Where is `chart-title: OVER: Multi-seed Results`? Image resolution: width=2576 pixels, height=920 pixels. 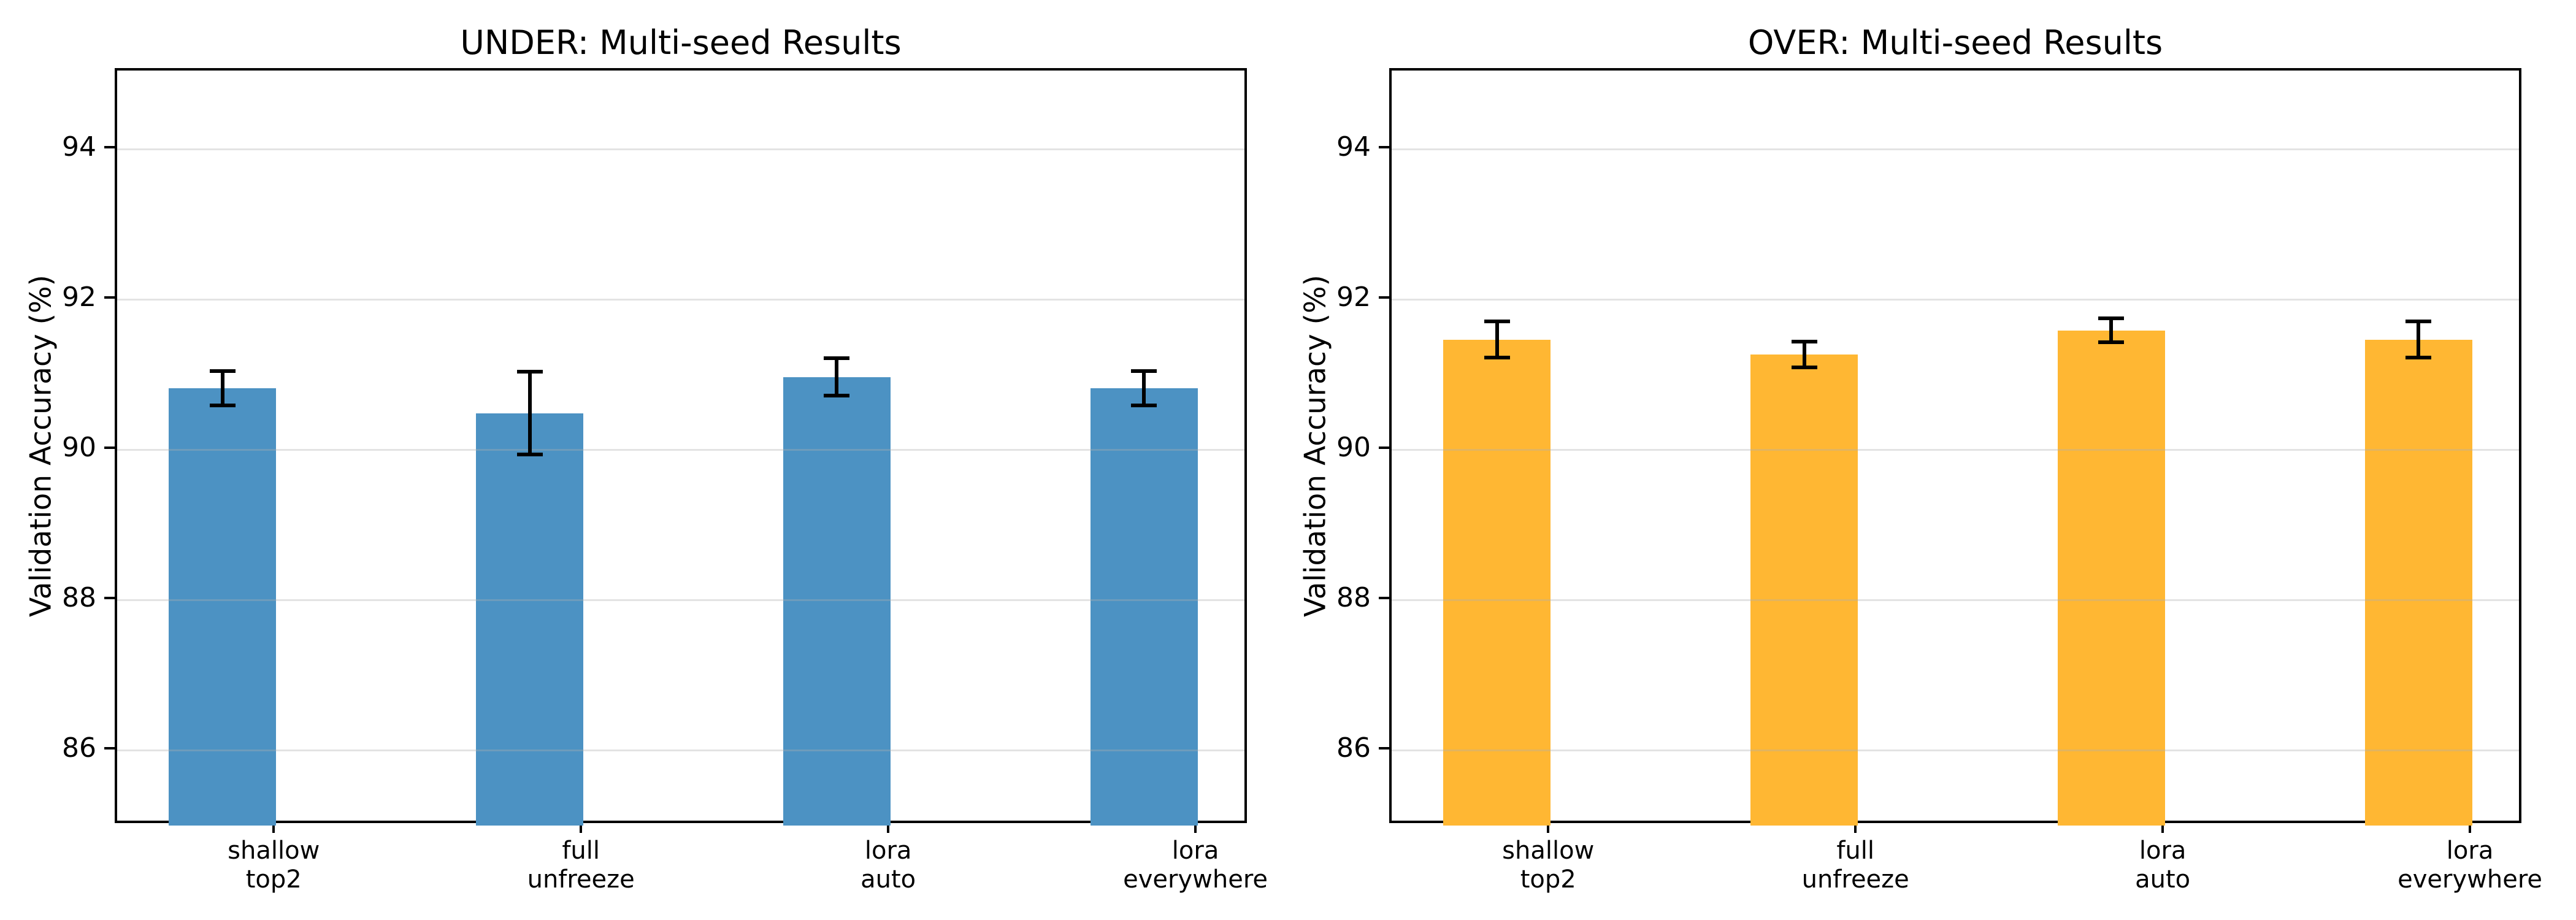 chart-title: OVER: Multi-seed Results is located at coordinates (1955, 42).